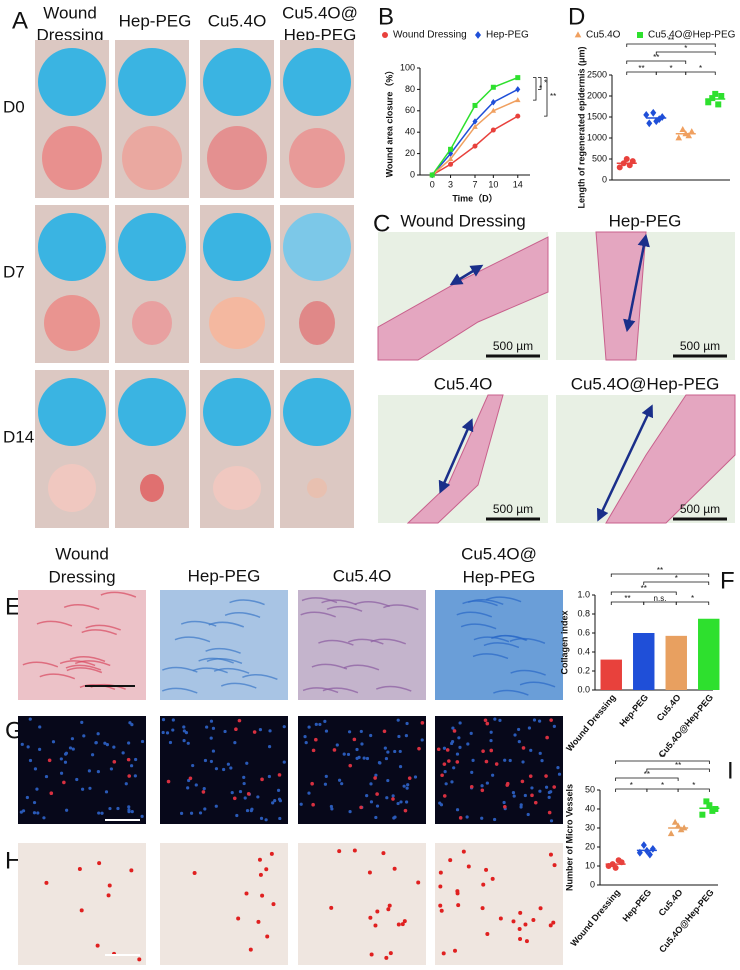 The image size is (740, 970). What do you see at coordinates (362, 575) in the screenshot?
I see `column-header: Cu5.4O` at bounding box center [362, 575].